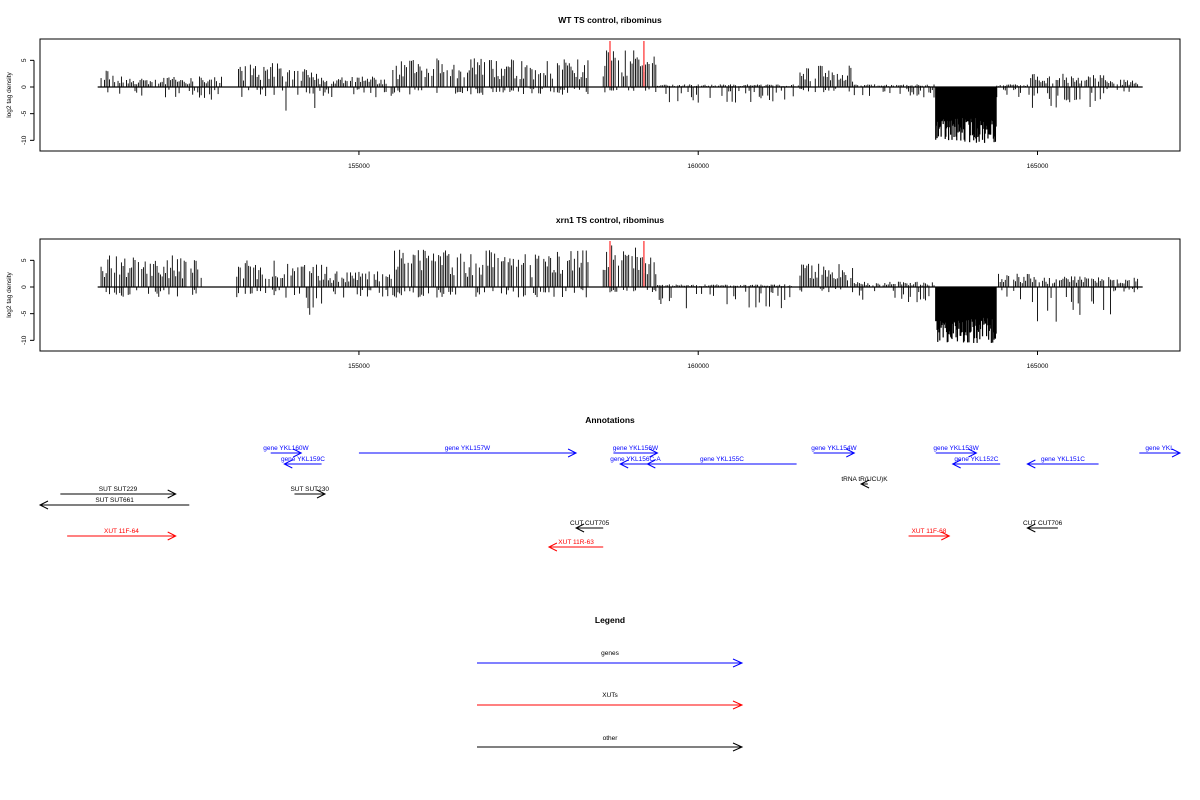  Describe the element at coordinates (610, 295) in the screenshot. I see `xrn1-plot-frame` at that location.